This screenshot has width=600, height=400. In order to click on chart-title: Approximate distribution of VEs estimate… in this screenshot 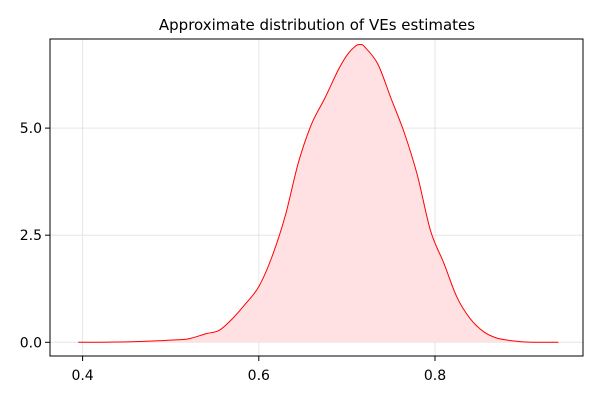, I will do `click(317, 25)`.